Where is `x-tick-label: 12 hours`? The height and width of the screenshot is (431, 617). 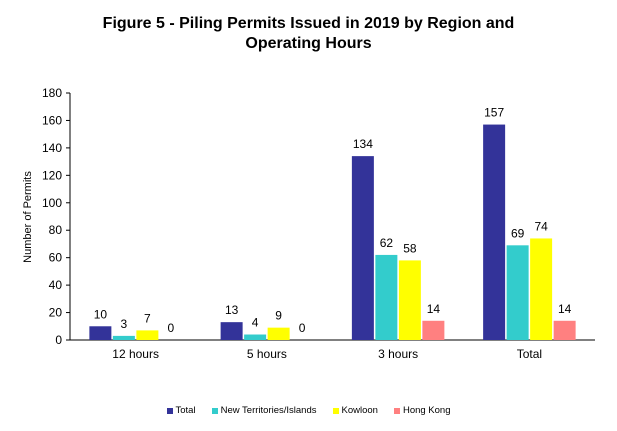 x-tick-label: 12 hours is located at coordinates (135, 354).